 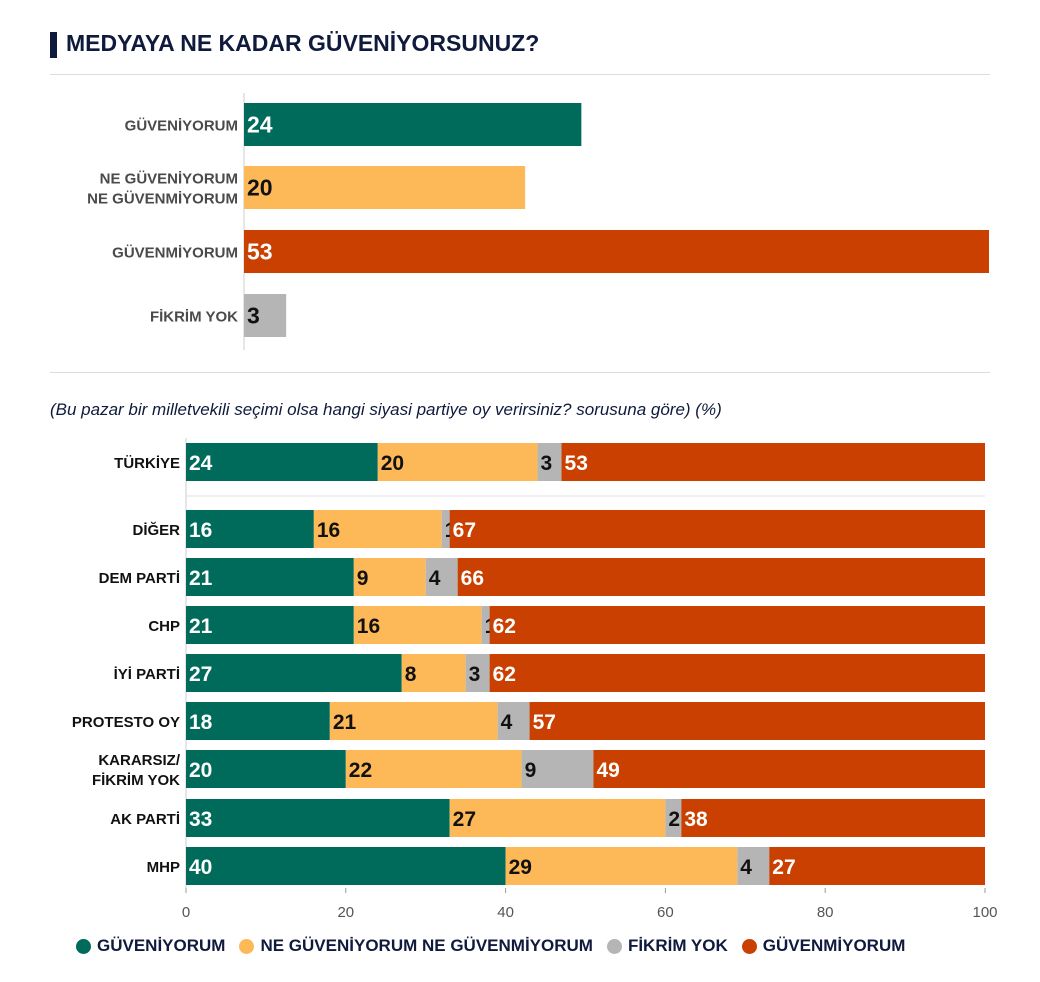 I want to click on legend-label: GÜVENMİYORUM, so click(x=834, y=945).